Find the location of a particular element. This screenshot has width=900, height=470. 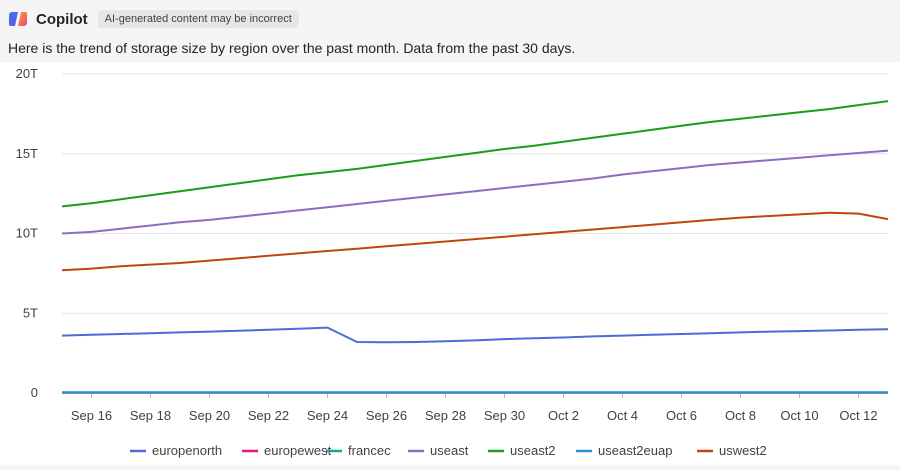

legend-item-useast2: useast2 is located at coordinates (522, 450).